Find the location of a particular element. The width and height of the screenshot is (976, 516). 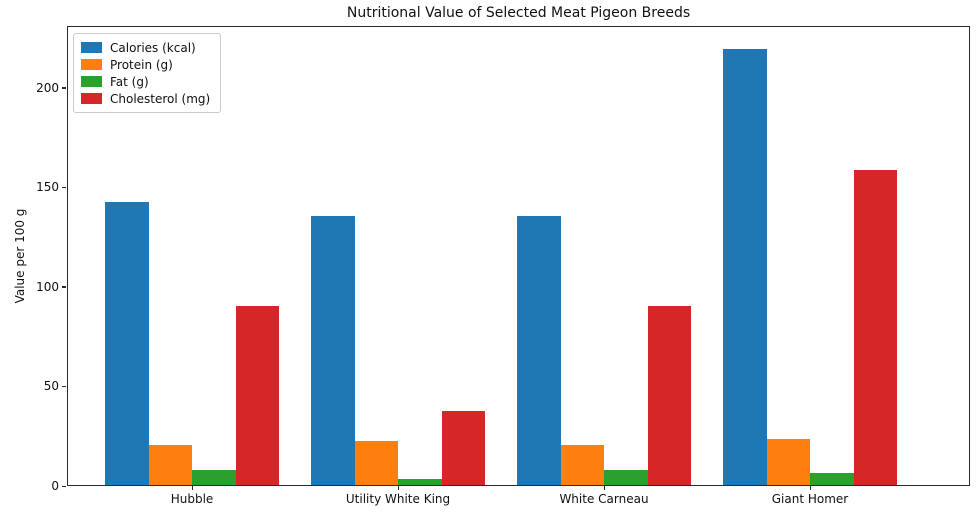

legend-item: Calories (kcal) is located at coordinates (145, 47).